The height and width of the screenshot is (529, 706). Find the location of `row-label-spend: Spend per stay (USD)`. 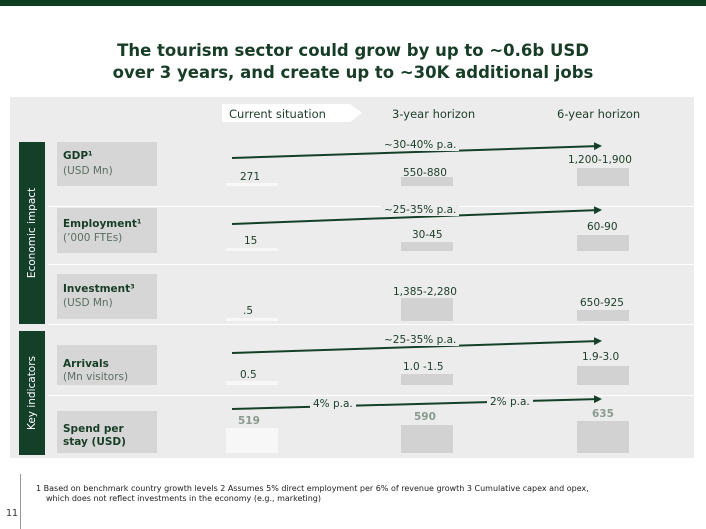

row-label-spend: Spend per stay (USD) is located at coordinates (107, 432).